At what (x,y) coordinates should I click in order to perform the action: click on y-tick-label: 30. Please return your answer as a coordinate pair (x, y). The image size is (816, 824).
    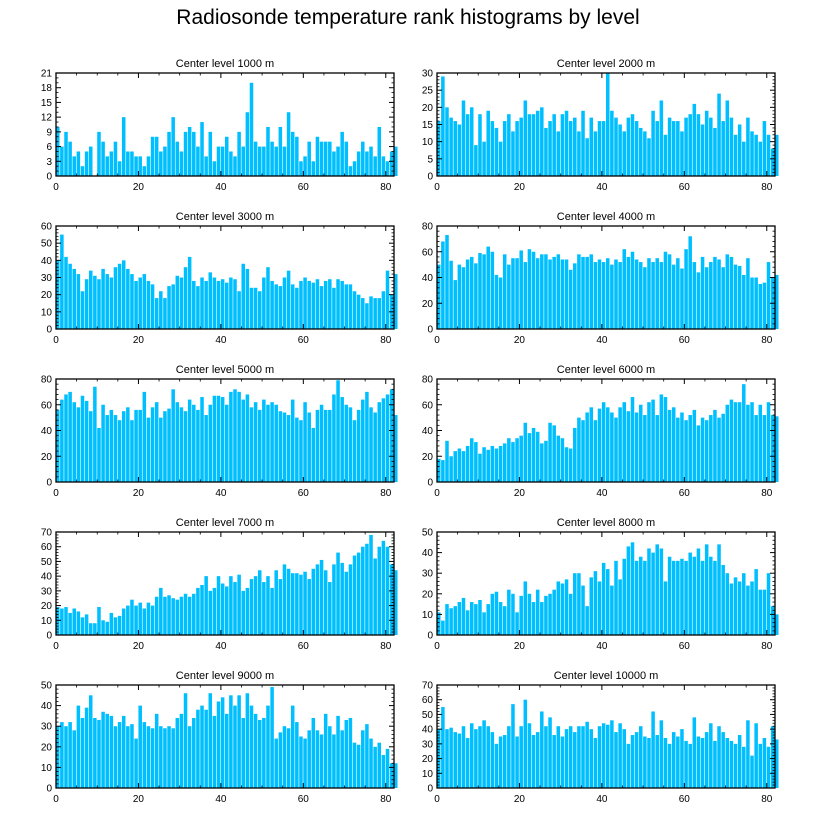
    Looking at the image, I should click on (47, 278).